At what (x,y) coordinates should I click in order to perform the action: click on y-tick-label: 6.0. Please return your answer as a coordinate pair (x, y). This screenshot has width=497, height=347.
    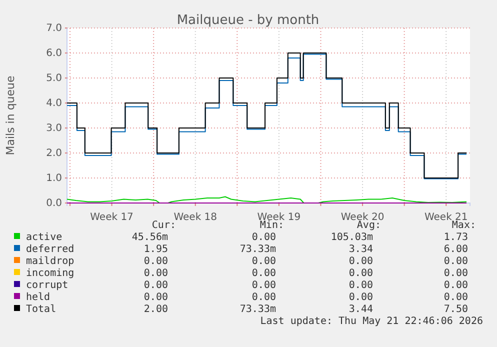
    Looking at the image, I should click on (54, 54).